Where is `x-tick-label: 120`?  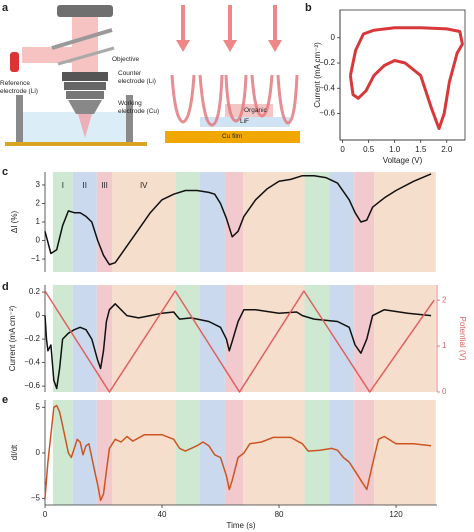
x-tick-label: 120 is located at coordinates (396, 514).